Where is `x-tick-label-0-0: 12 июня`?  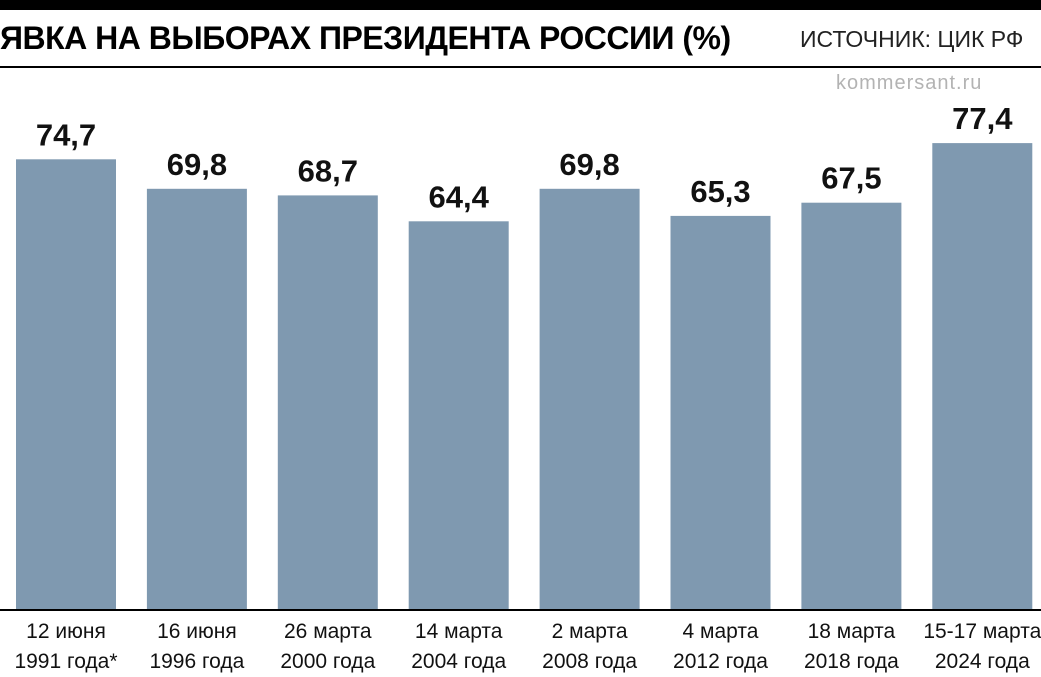
x-tick-label-0-0: 12 июня is located at coordinates (66, 631).